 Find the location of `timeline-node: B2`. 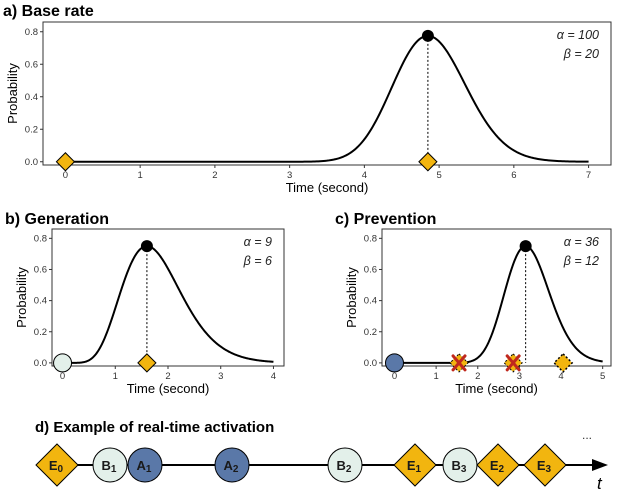

timeline-node: B2 is located at coordinates (345, 465).